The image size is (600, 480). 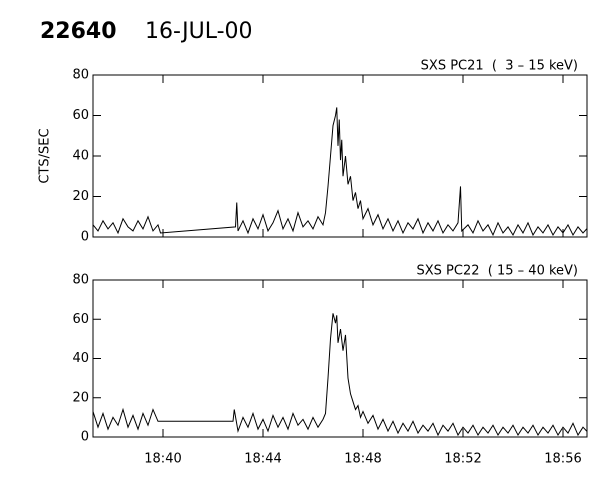 What do you see at coordinates (199, 31) in the screenshot?
I see `observation-date: 16-JUL-00` at bounding box center [199, 31].